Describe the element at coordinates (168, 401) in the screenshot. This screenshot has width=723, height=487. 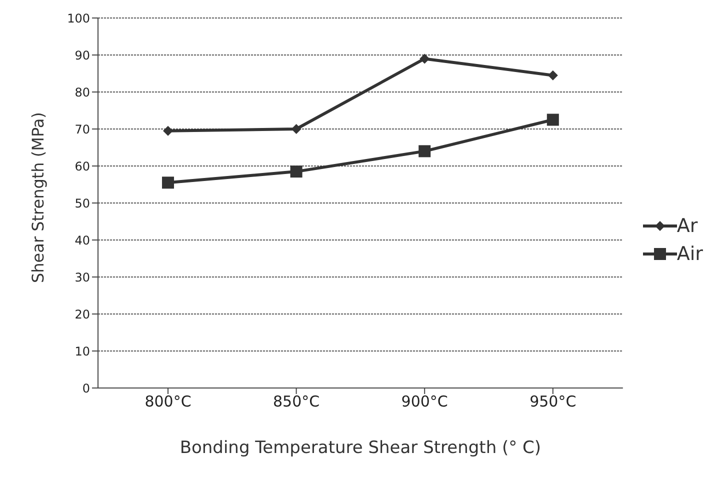
I see `x-tick-label: 800°C` at that location.